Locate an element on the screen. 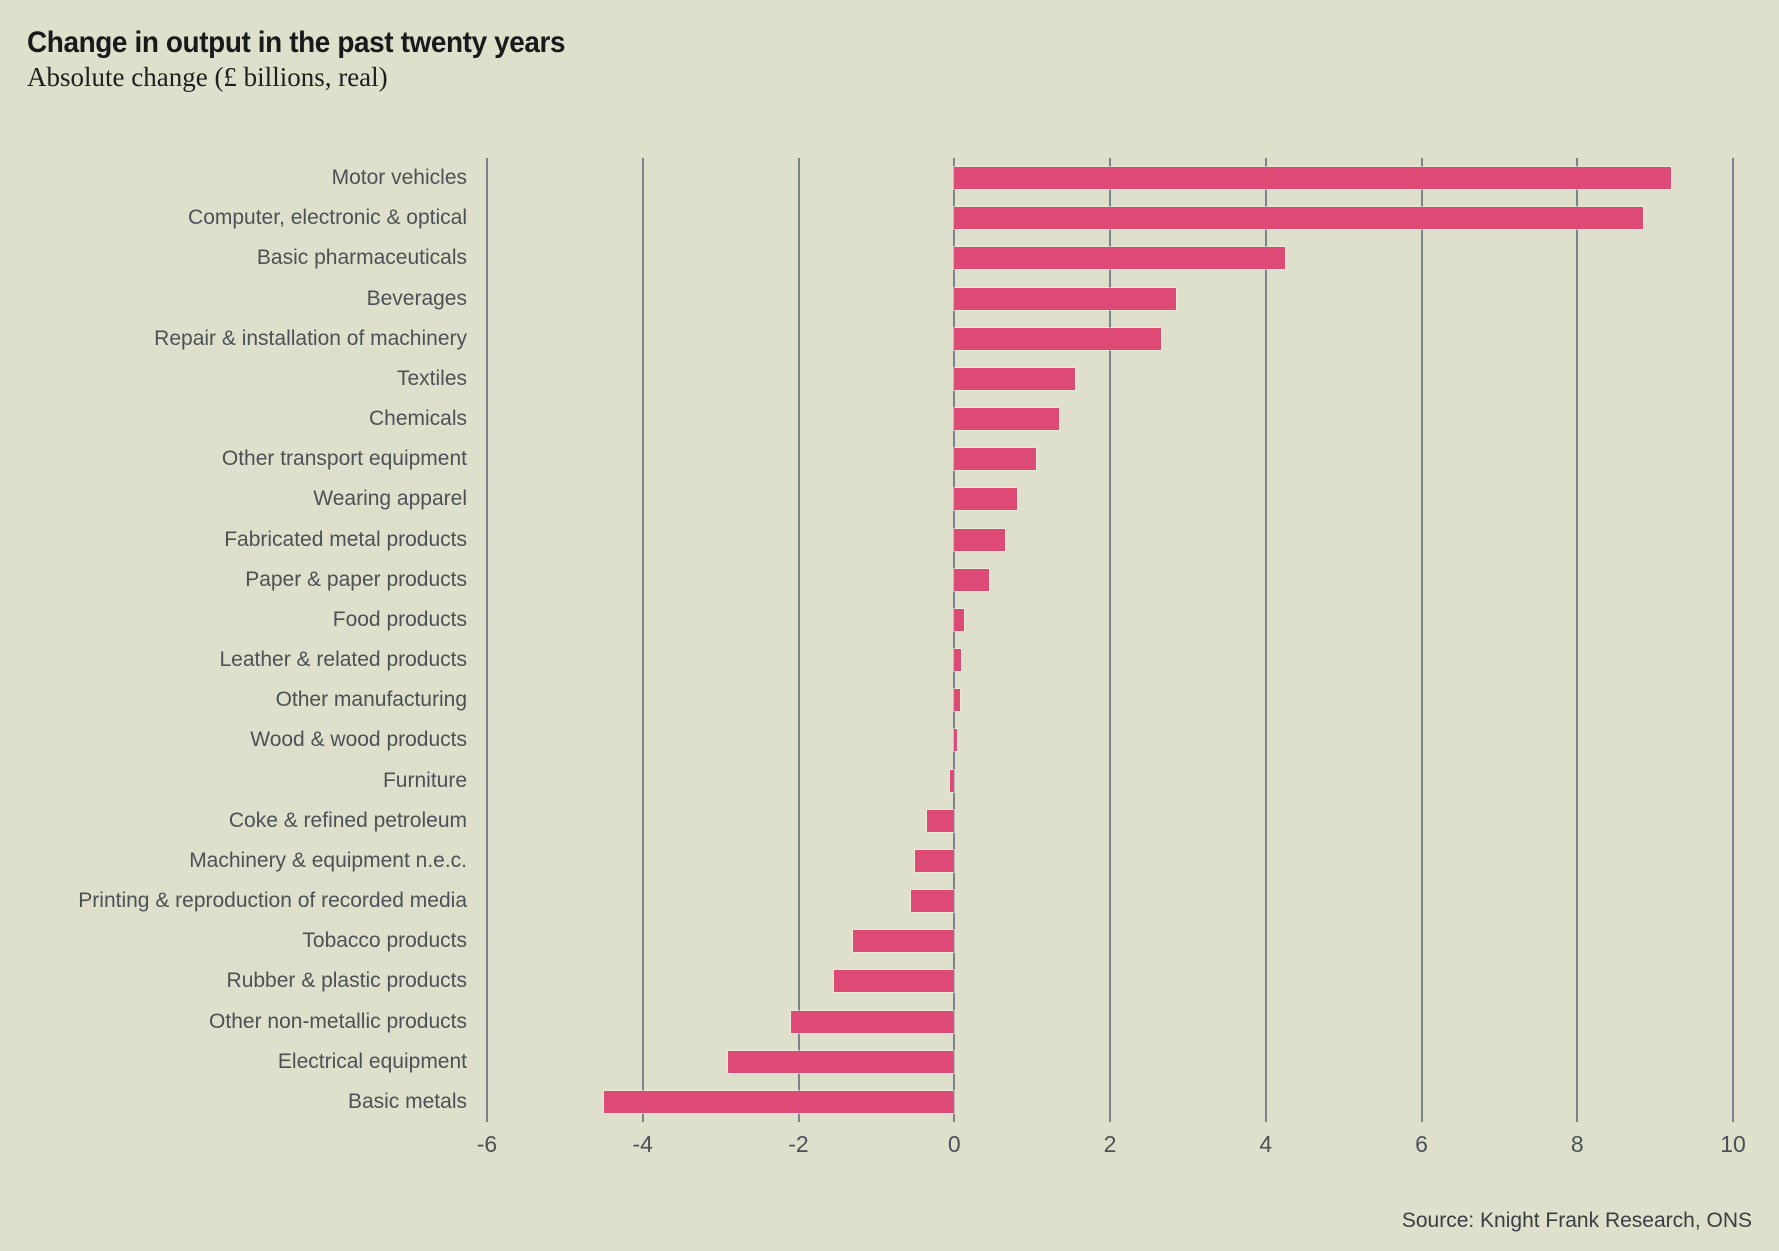 The image size is (1779, 1251). category-label: Computer, electronic & optical is located at coordinates (327, 218).